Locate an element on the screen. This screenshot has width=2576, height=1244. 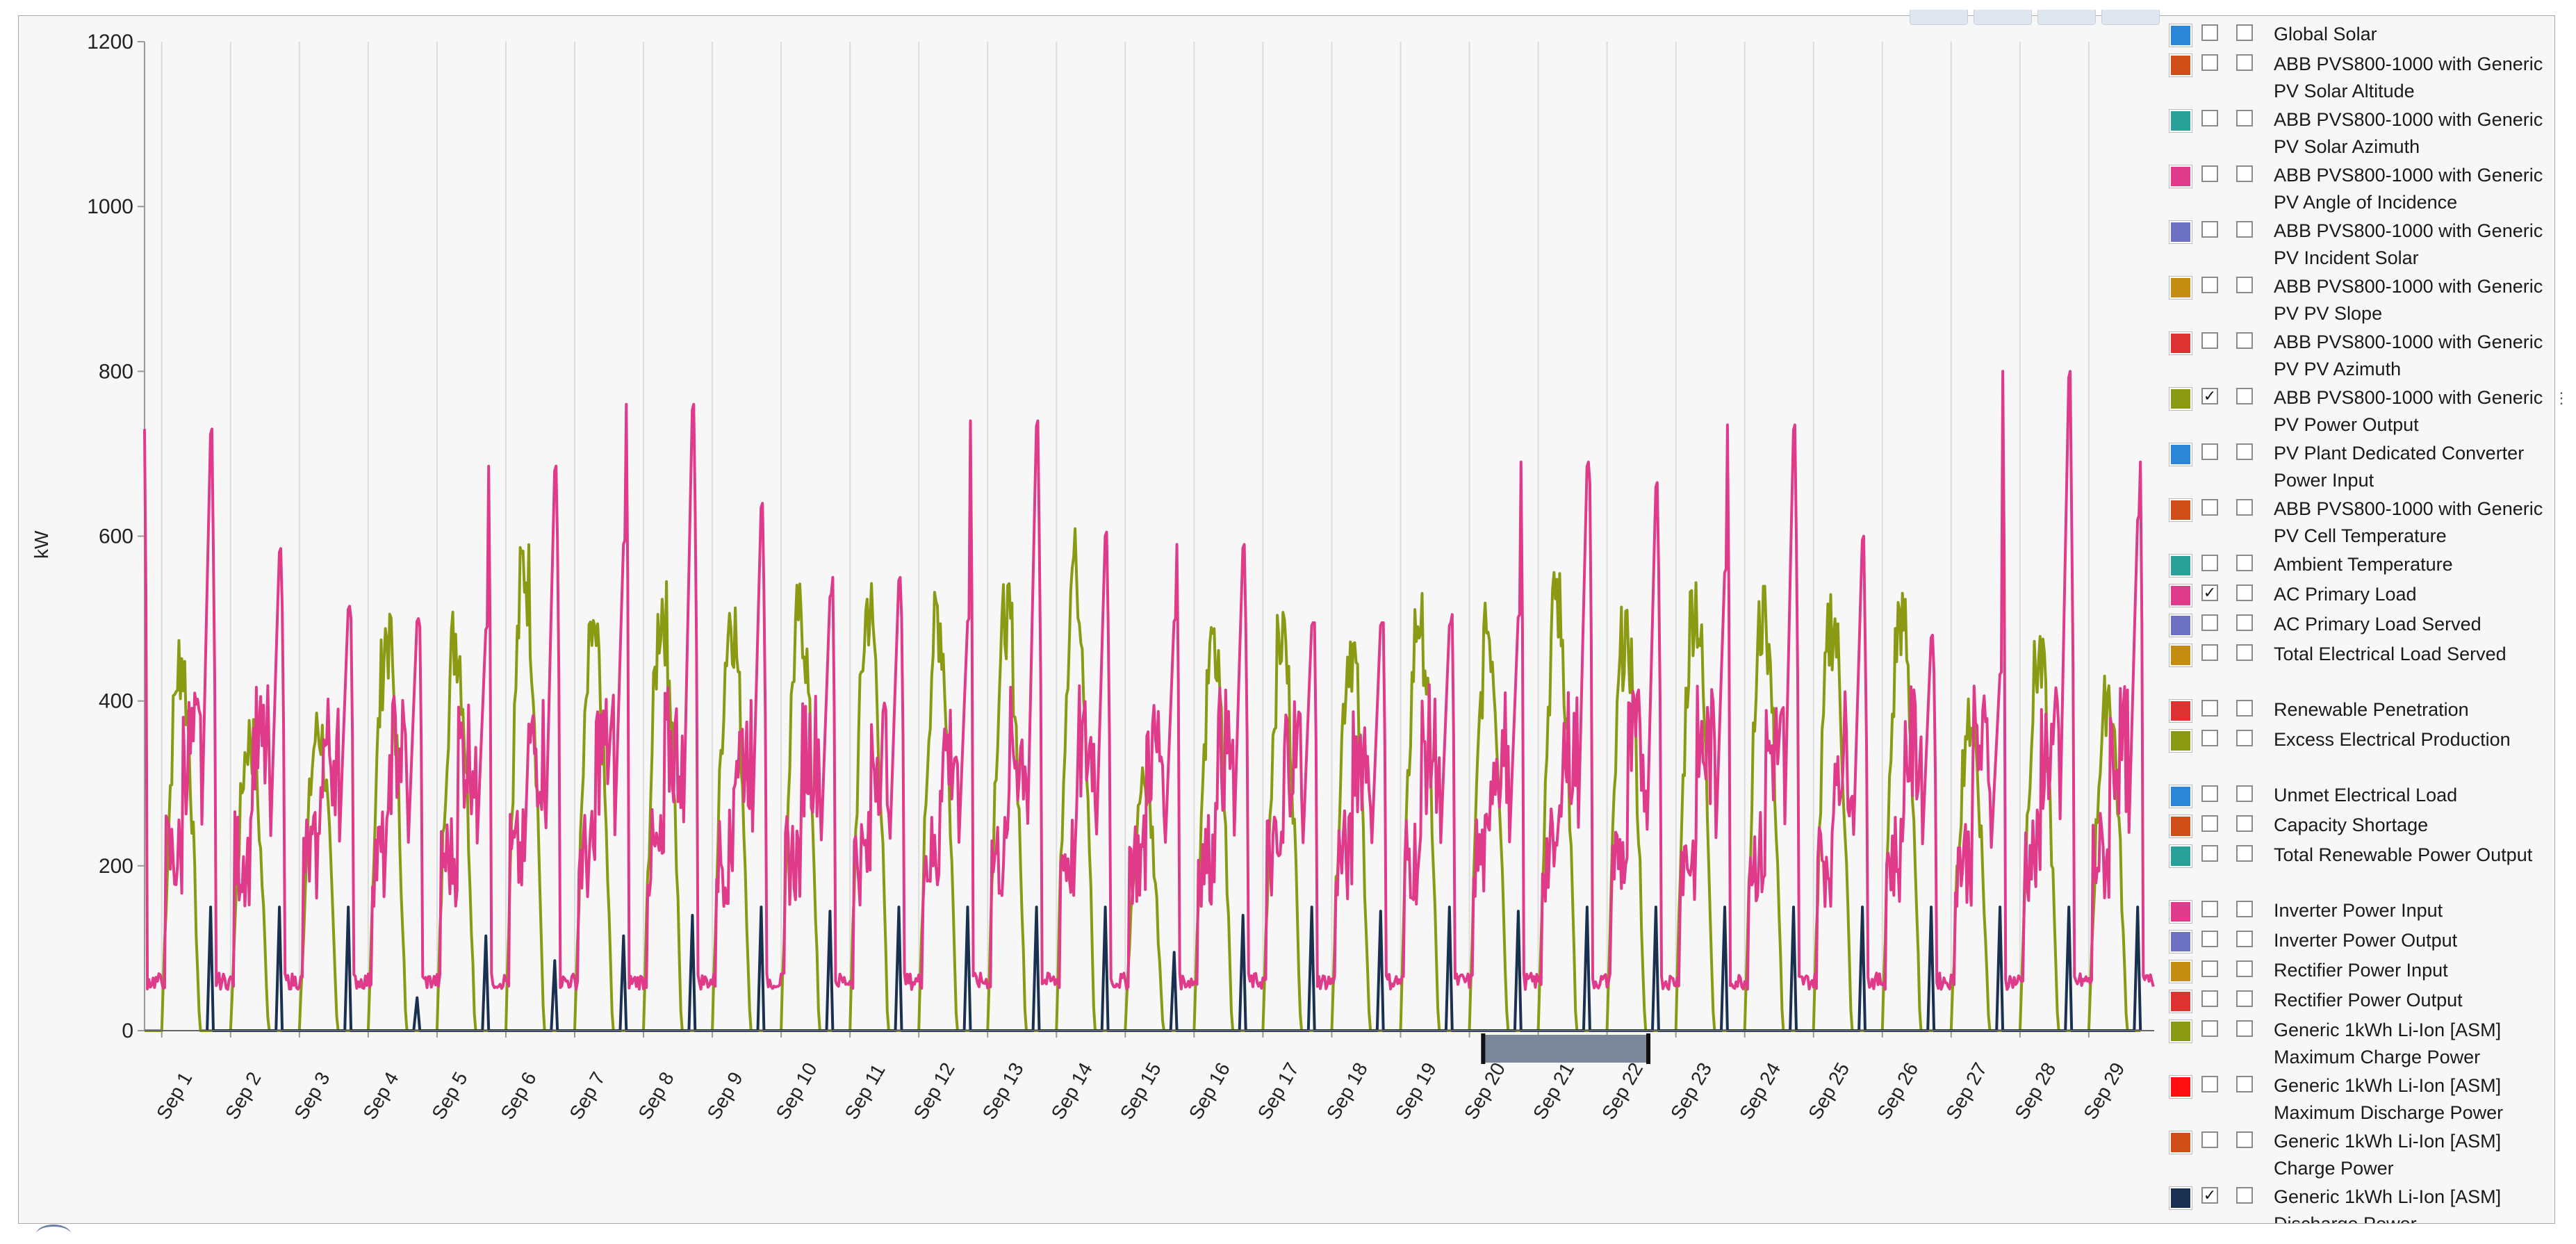
navigator-right-handle is located at coordinates (1648, 1048).